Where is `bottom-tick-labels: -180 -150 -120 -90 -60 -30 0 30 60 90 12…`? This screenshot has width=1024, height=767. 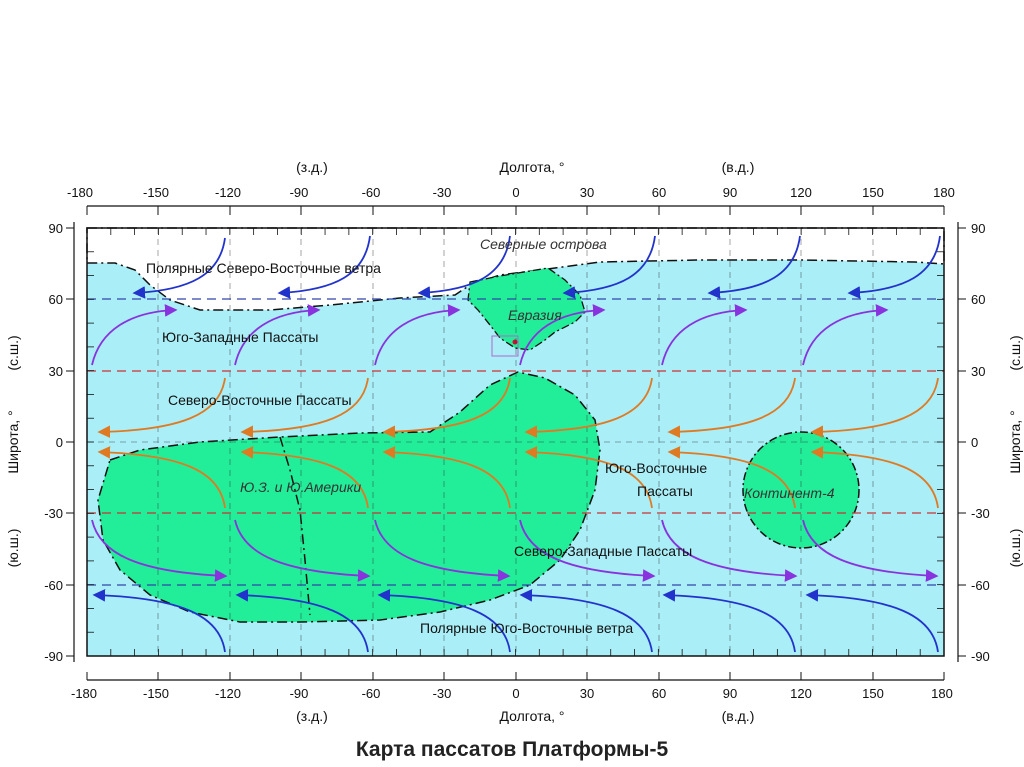 bottom-tick-labels: -180 -150 -120 -90 -60 -30 0 30 60 90 12… is located at coordinates (512, 693).